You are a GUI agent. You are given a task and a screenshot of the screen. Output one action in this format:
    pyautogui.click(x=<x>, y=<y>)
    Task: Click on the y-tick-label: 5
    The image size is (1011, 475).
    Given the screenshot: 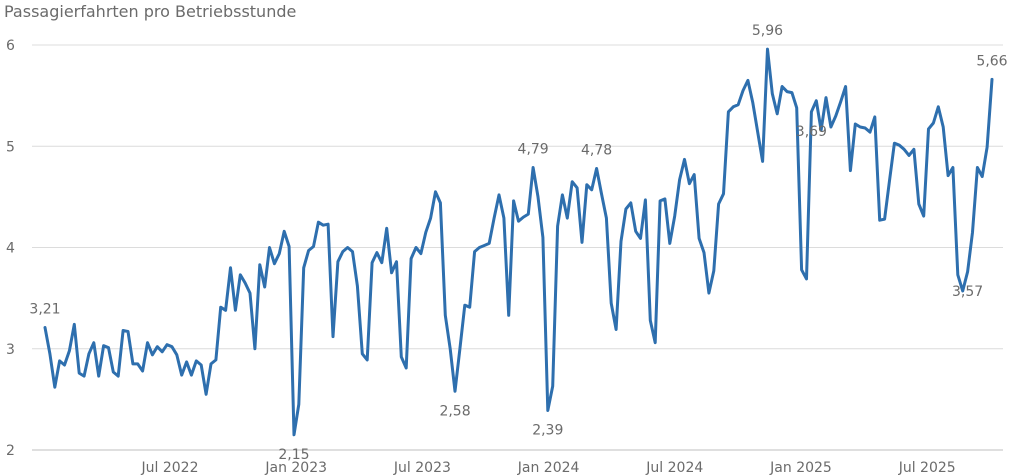 What is the action you would take?
    pyautogui.click(x=10, y=147)
    